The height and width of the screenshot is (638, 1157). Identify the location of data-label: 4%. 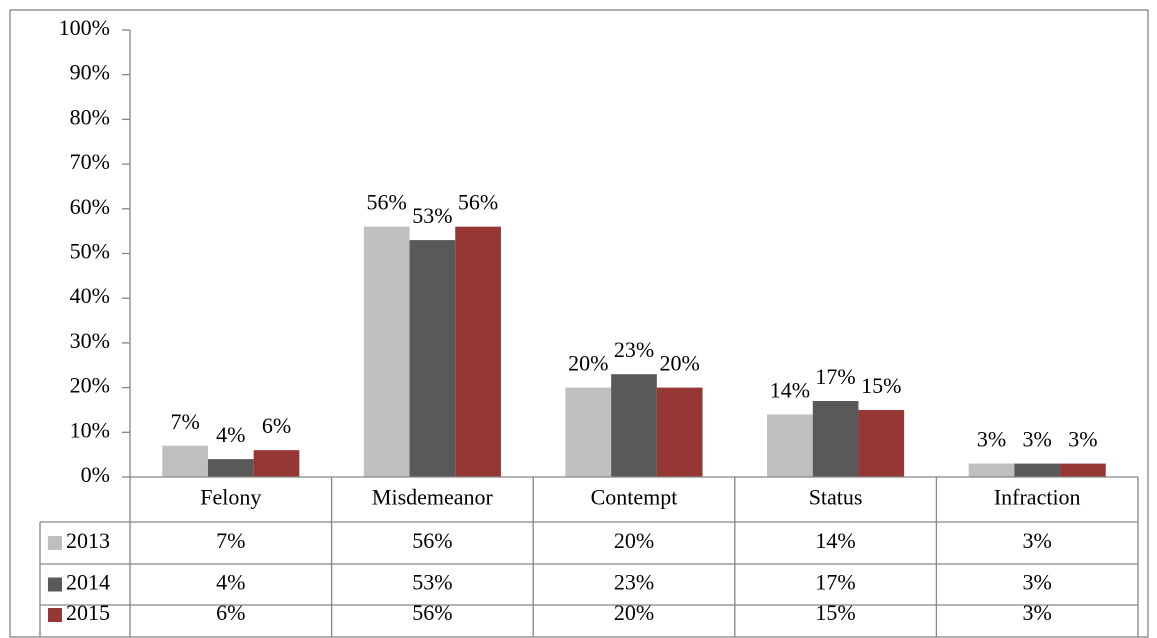
(230, 434).